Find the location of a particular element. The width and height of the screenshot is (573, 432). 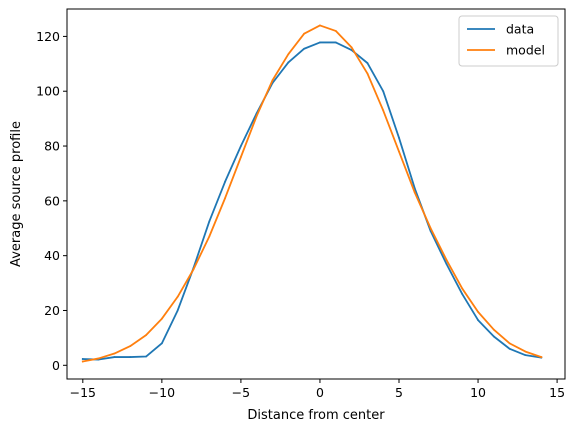

legend-label-model: model is located at coordinates (525, 50).